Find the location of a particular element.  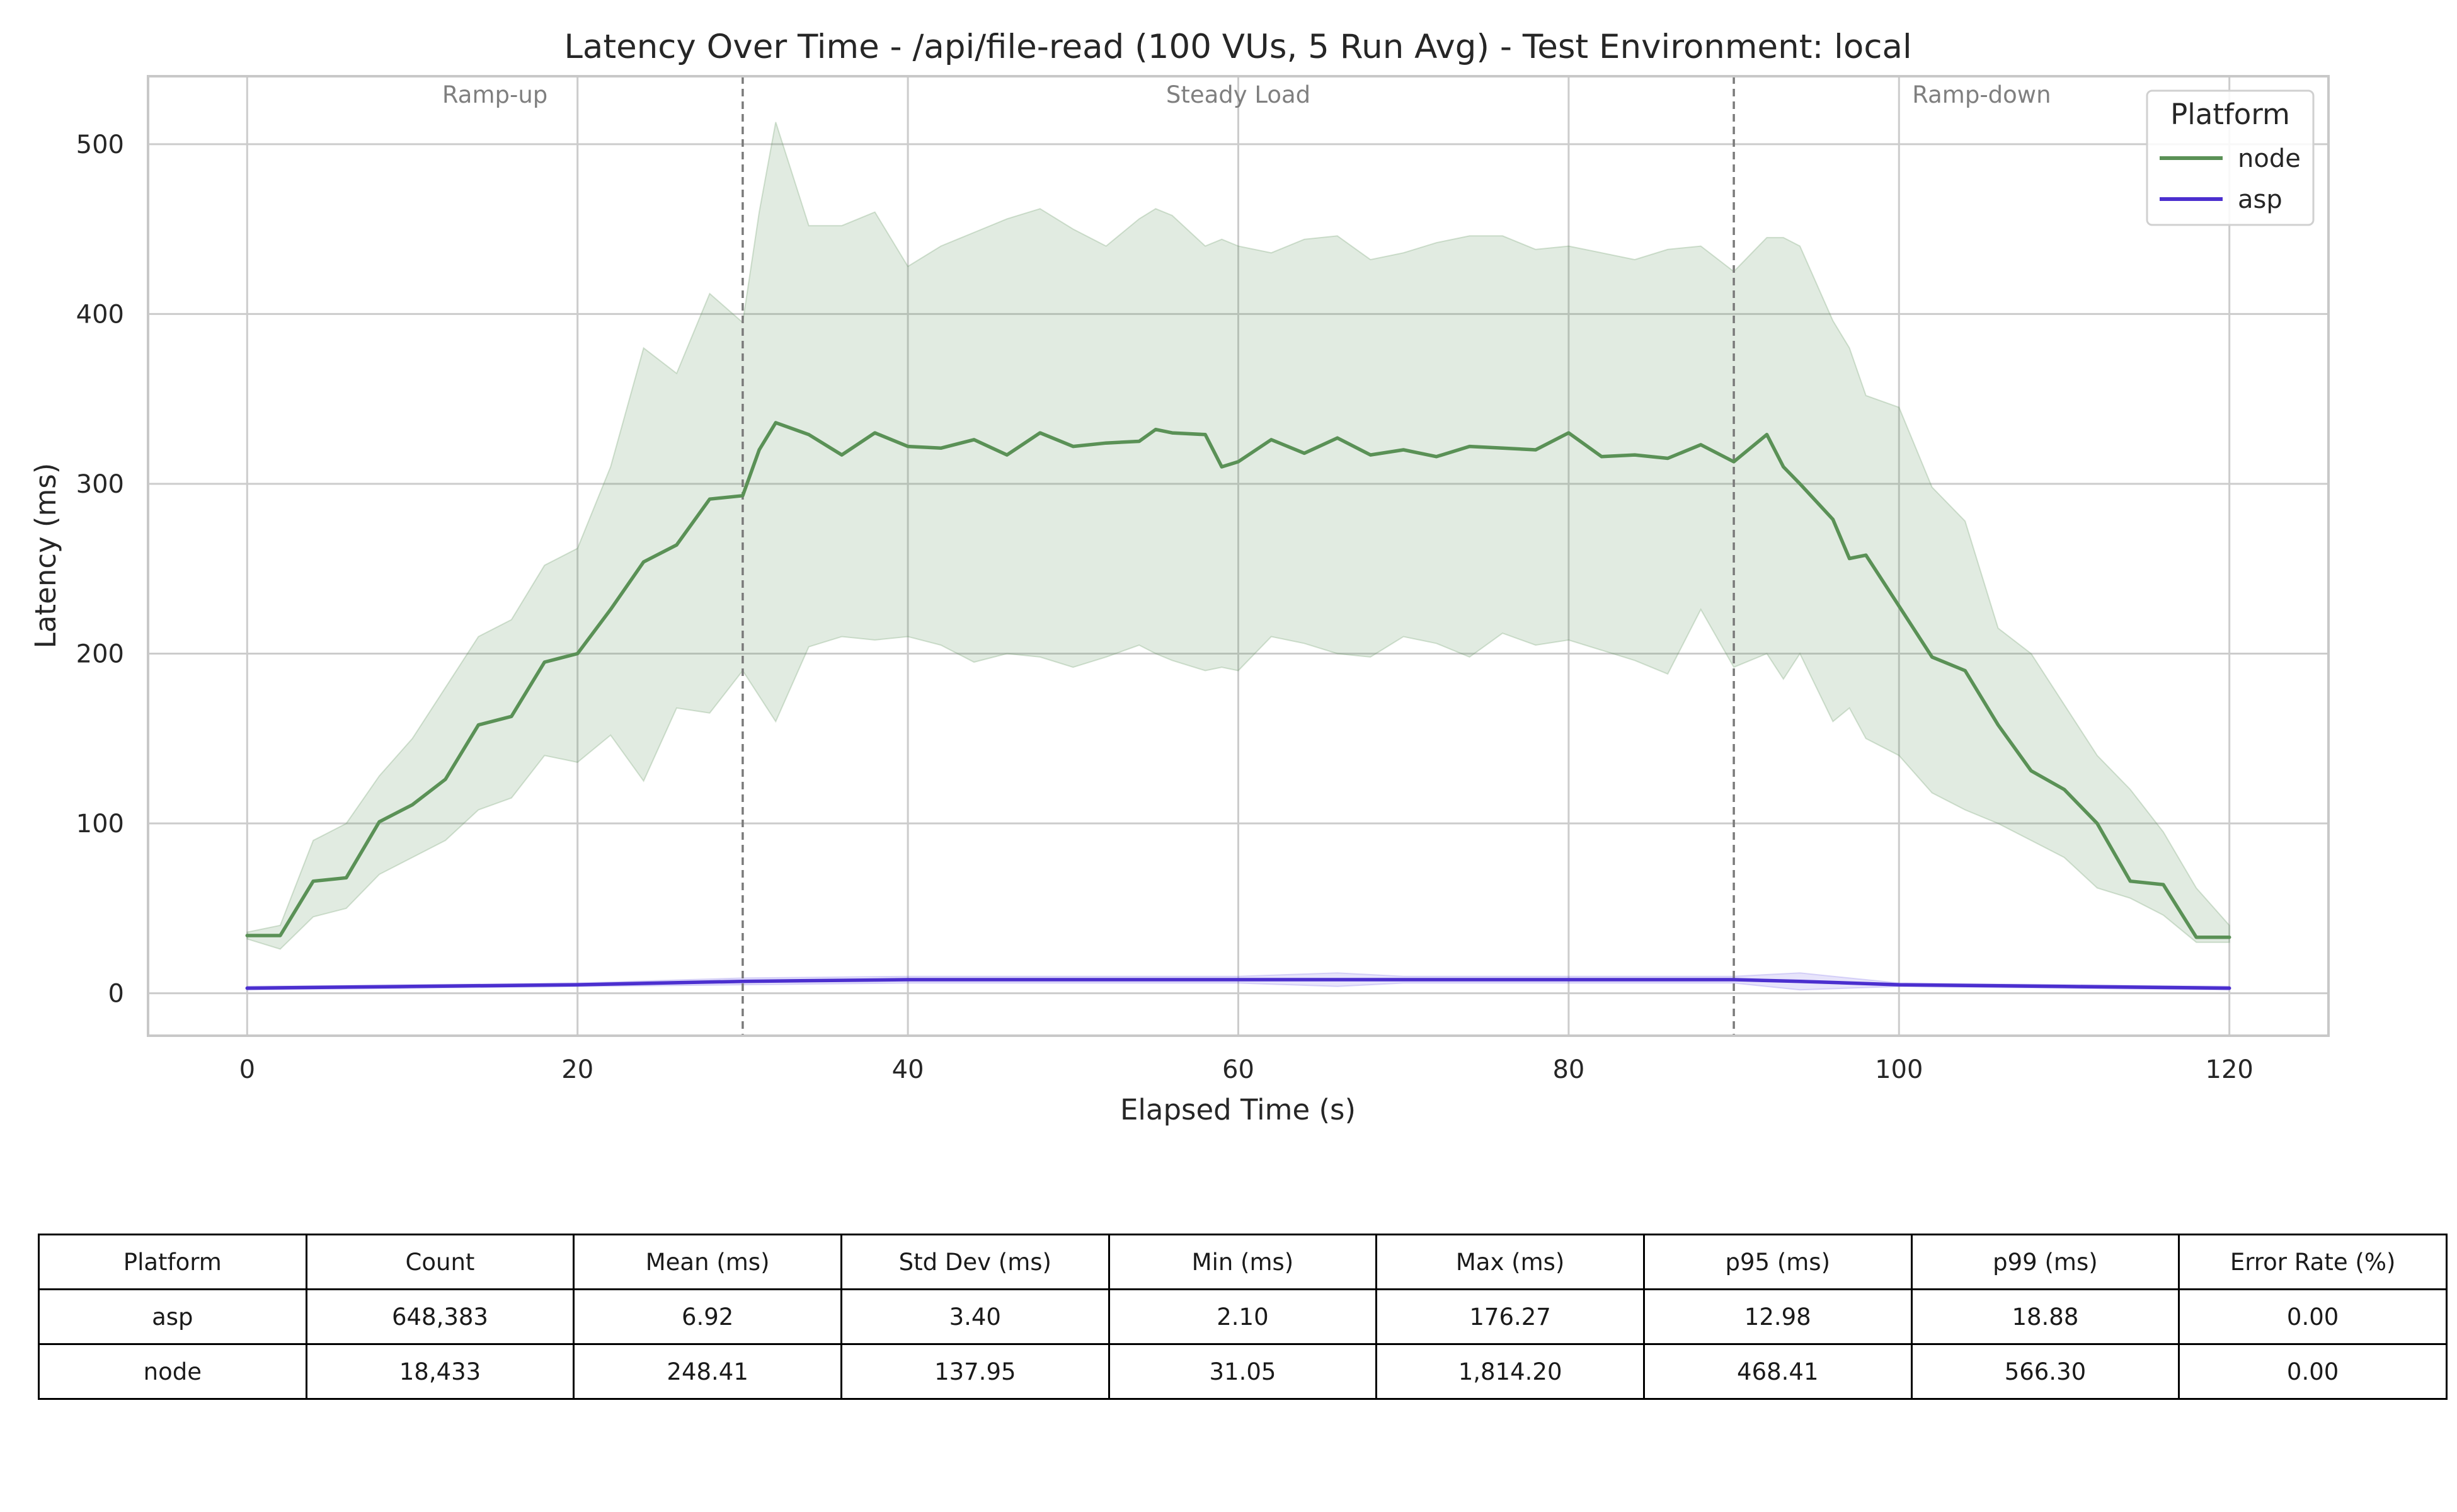

table-cell: 3.40 is located at coordinates (975, 1316).